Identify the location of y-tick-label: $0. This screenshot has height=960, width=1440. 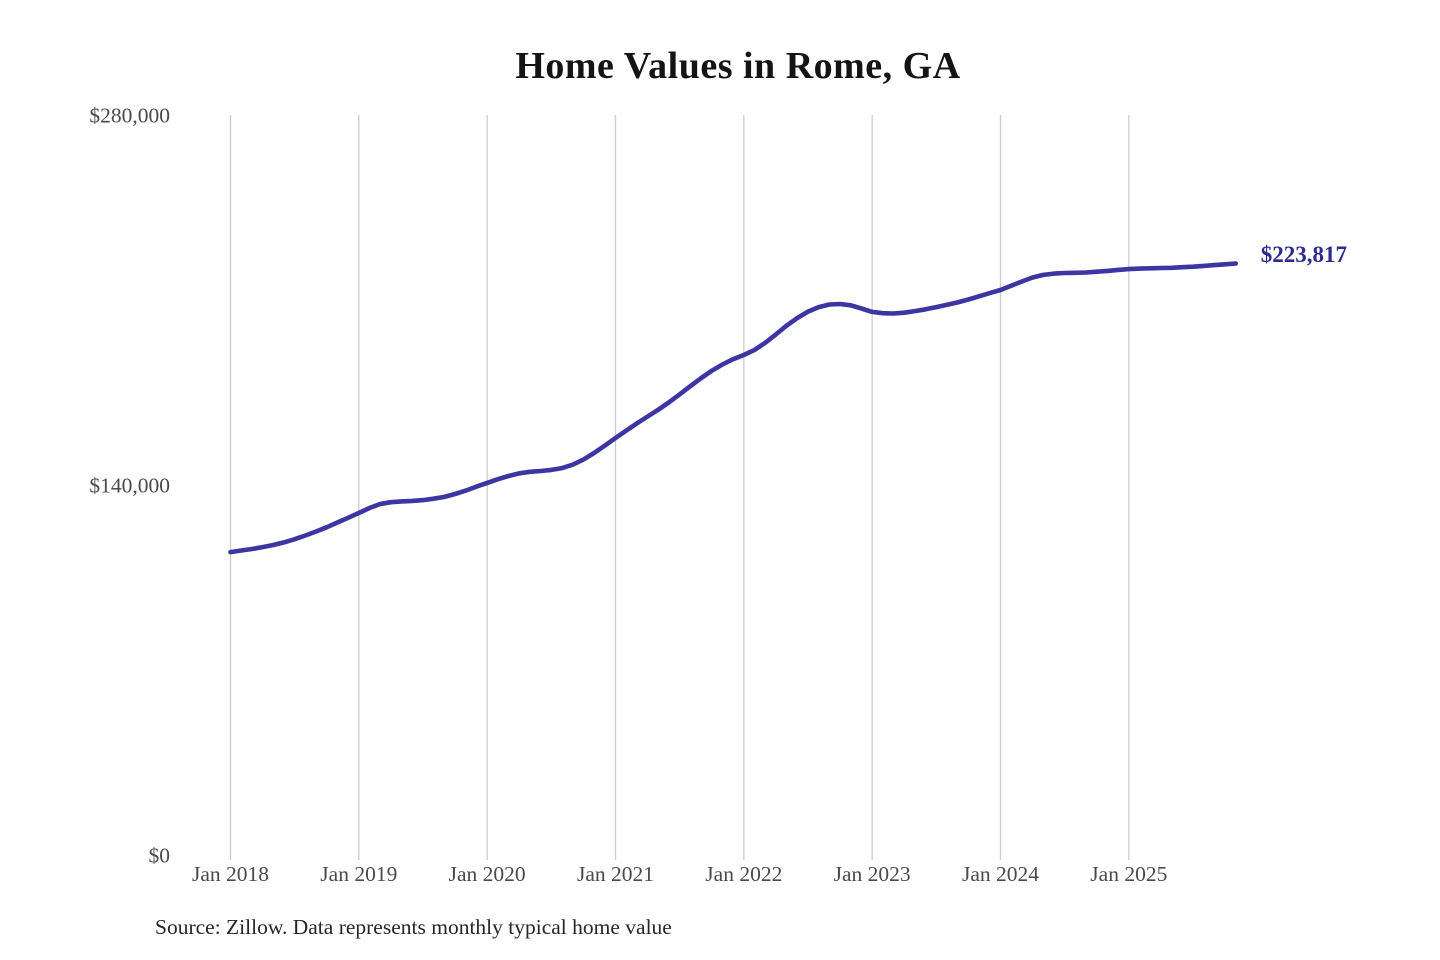
(160, 856).